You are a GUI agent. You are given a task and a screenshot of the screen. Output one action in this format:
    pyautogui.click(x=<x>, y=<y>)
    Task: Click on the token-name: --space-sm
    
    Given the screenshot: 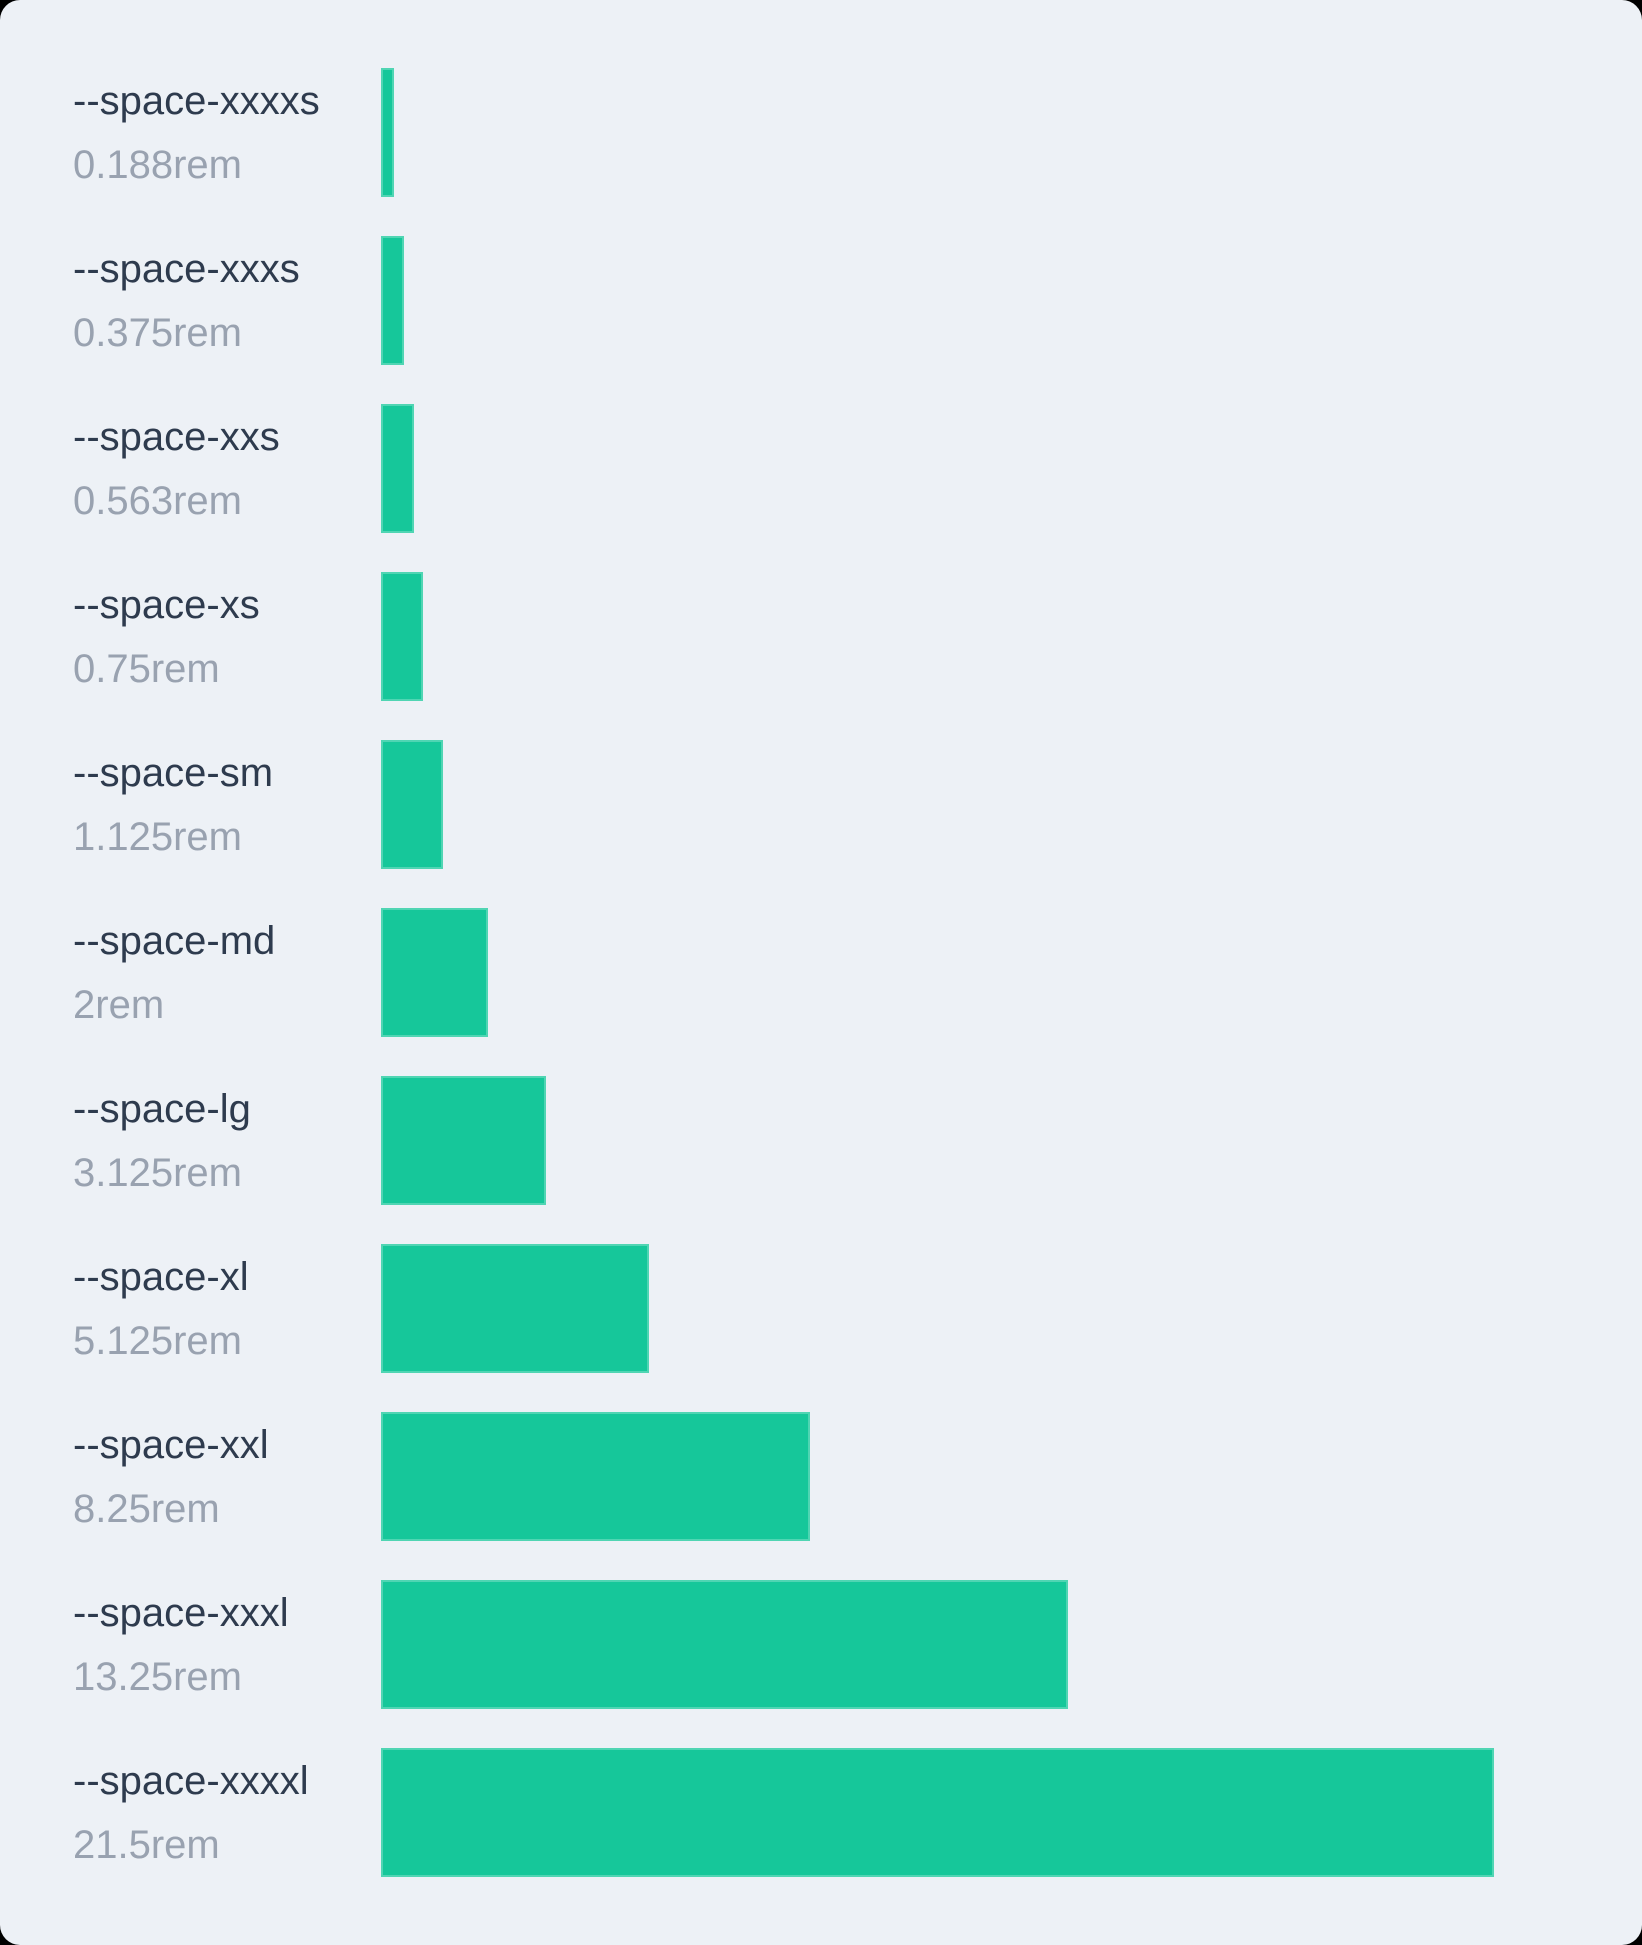 What is the action you would take?
    pyautogui.click(x=173, y=772)
    